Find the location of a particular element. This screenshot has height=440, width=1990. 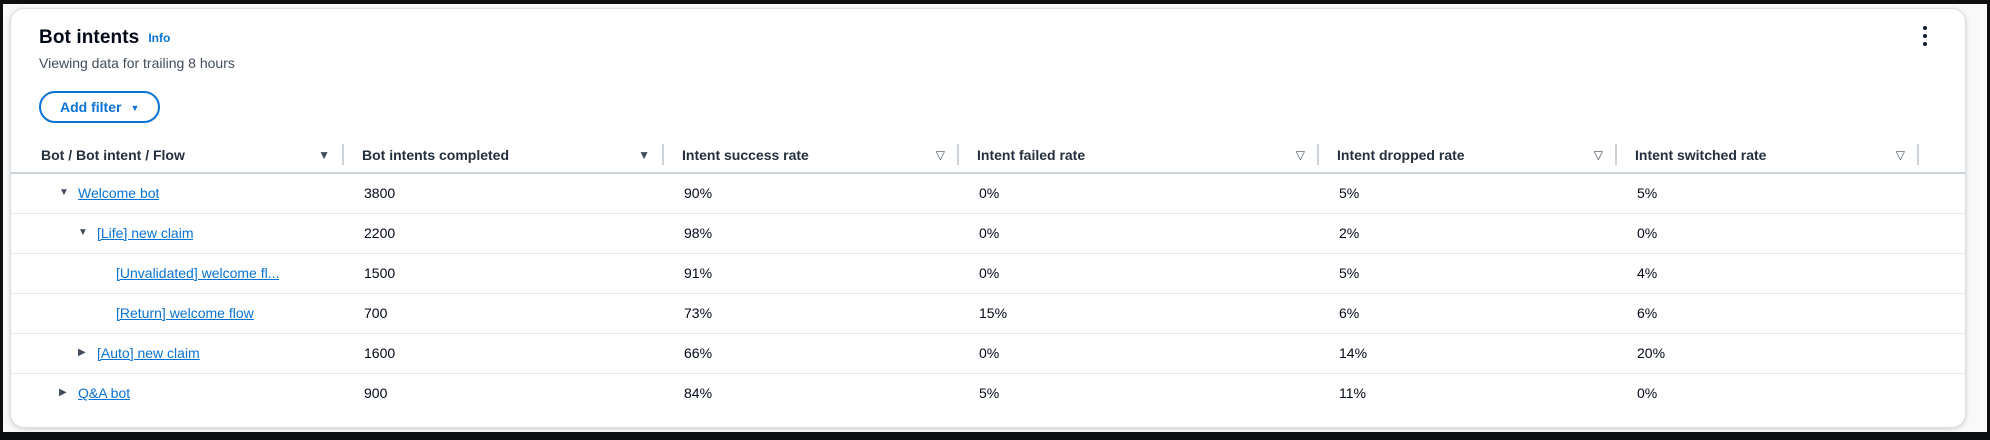

dropped-rate-value: 11% is located at coordinates (1352, 393).